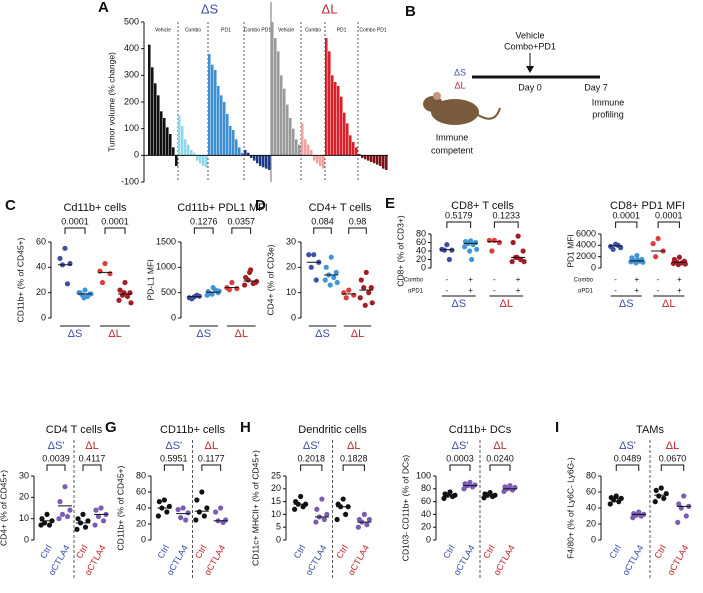  Describe the element at coordinates (41, 292) in the screenshot. I see `y-tick-label: 20` at that location.